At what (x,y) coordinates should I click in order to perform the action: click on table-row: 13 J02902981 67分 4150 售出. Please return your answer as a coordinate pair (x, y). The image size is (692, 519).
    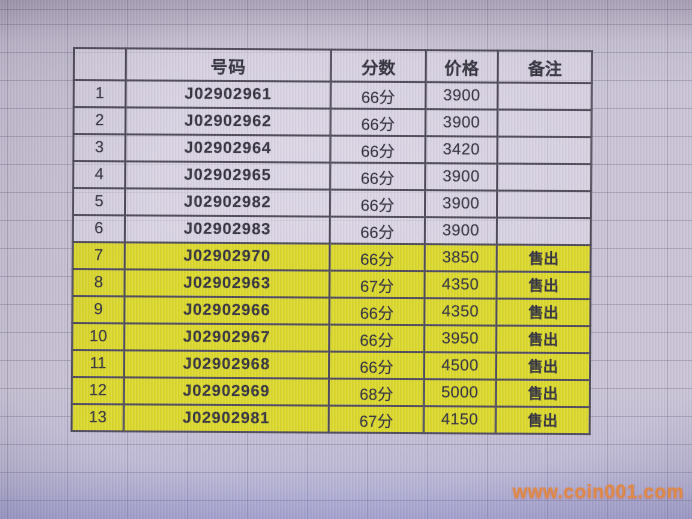
    Looking at the image, I should click on (330, 419).